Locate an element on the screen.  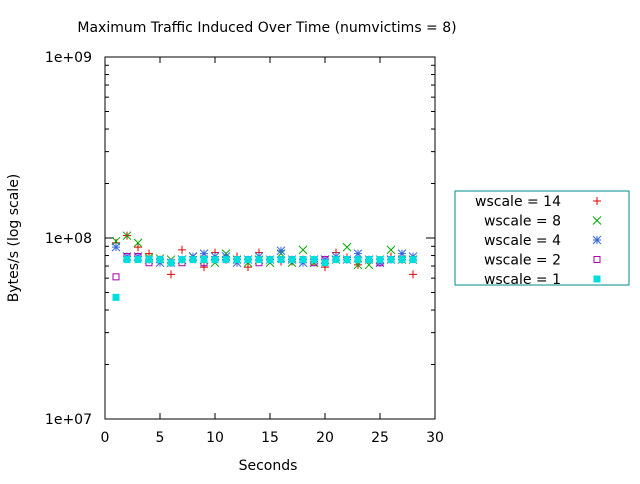
x-tick-label: 10 is located at coordinates (215, 438).